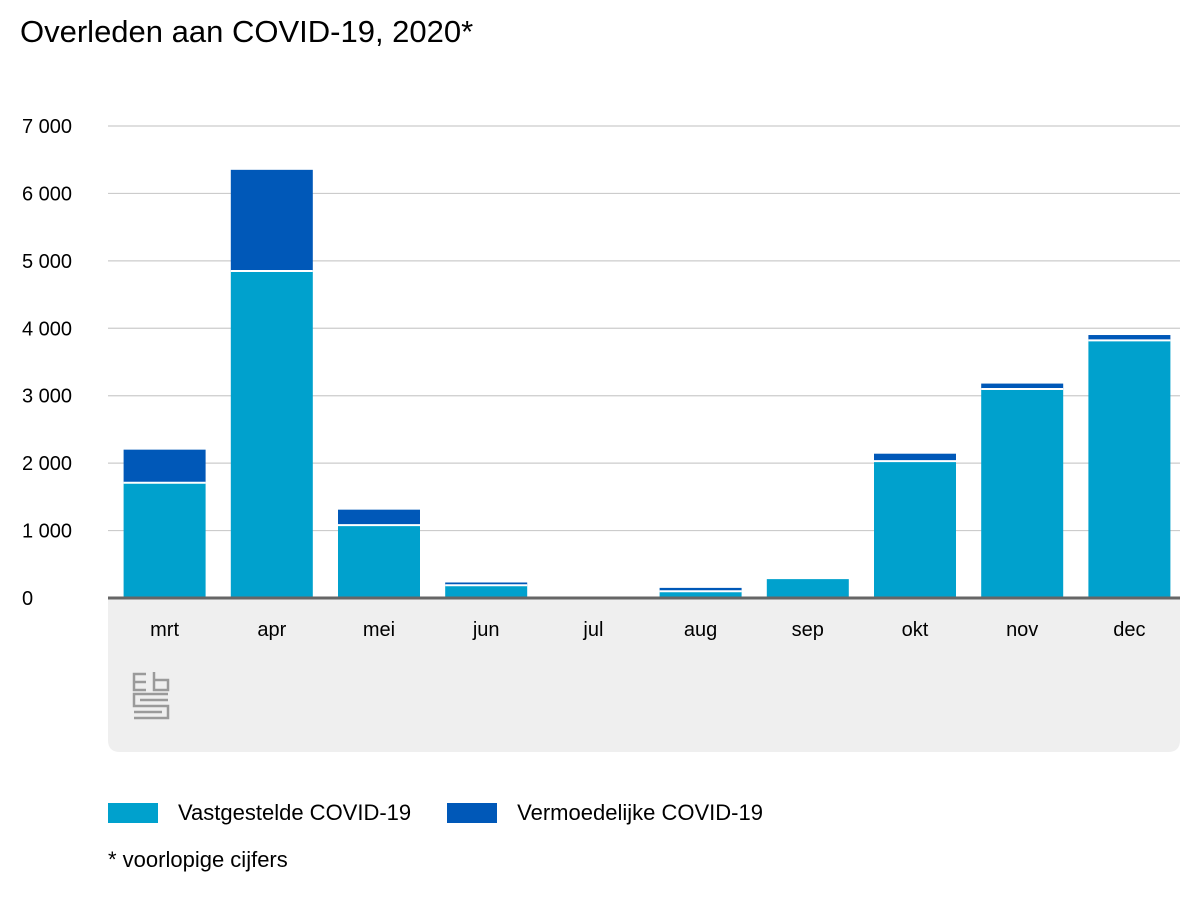 This screenshot has width=1200, height=900. What do you see at coordinates (700, 630) in the screenshot?
I see `x-tick-label-aug: aug` at bounding box center [700, 630].